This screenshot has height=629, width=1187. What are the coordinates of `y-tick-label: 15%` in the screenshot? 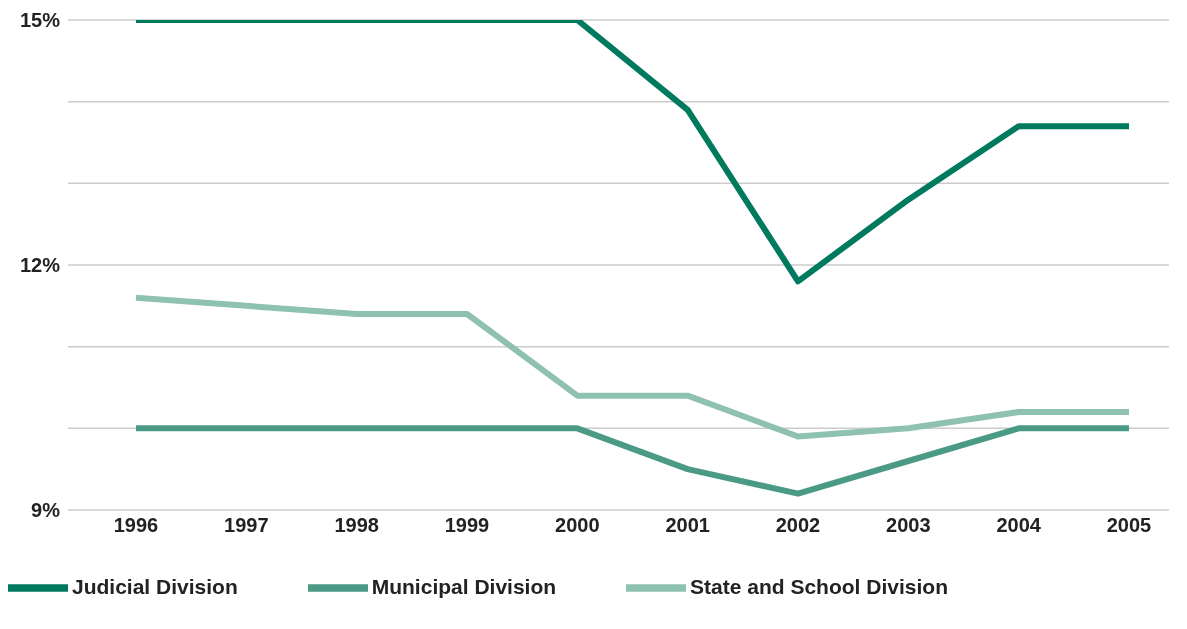 It's located at (40, 20).